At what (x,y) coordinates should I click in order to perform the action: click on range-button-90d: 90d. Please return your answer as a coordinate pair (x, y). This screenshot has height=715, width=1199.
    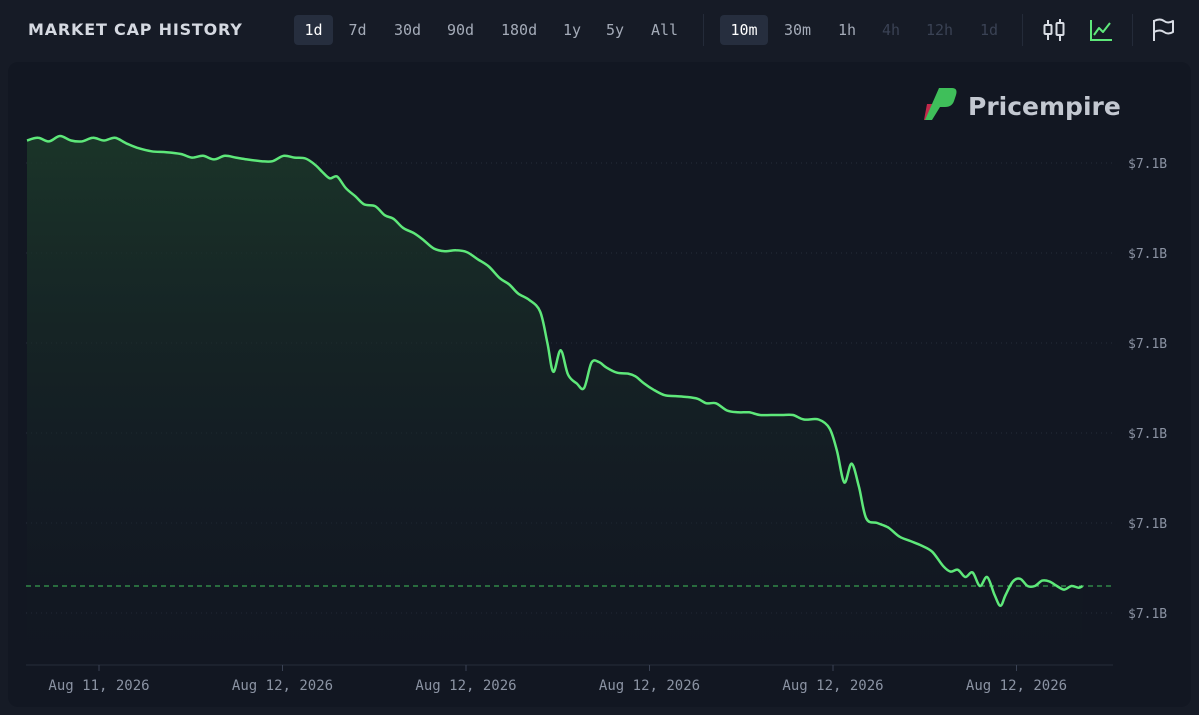
    Looking at the image, I should click on (461, 30).